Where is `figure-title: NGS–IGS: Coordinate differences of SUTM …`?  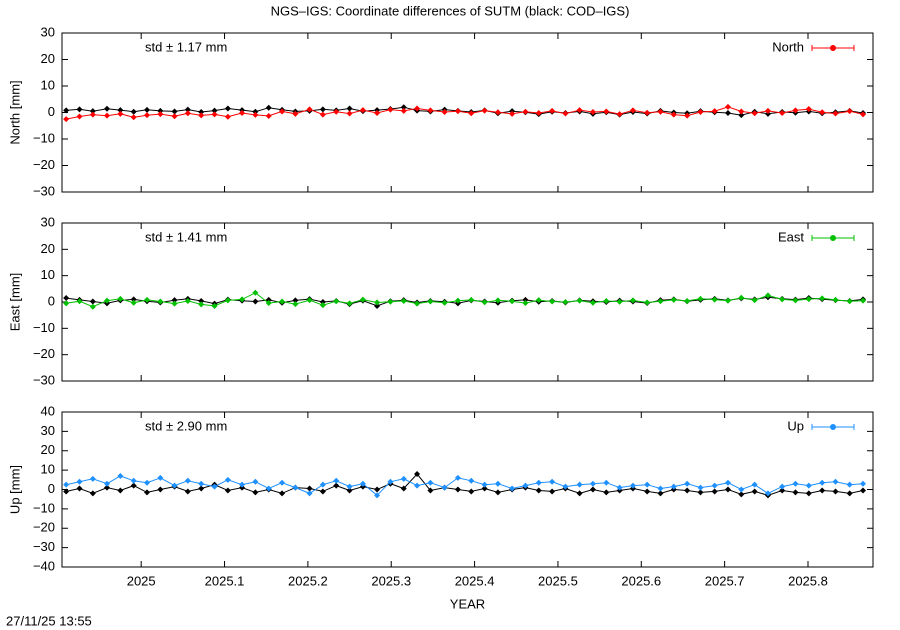 figure-title: NGS–IGS: Coordinate differences of SUTM … is located at coordinates (450, 10).